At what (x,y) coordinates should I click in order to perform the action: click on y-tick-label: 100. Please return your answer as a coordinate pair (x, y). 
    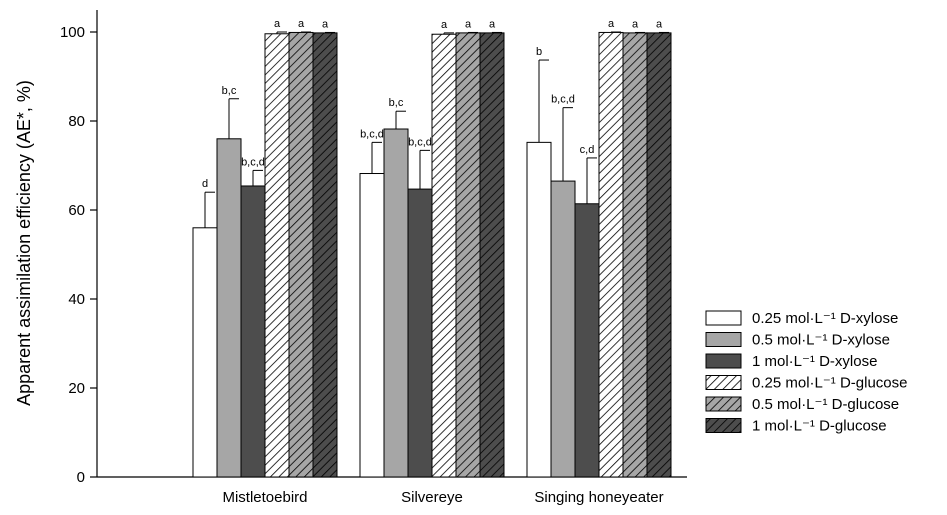
    Looking at the image, I should click on (72, 32).